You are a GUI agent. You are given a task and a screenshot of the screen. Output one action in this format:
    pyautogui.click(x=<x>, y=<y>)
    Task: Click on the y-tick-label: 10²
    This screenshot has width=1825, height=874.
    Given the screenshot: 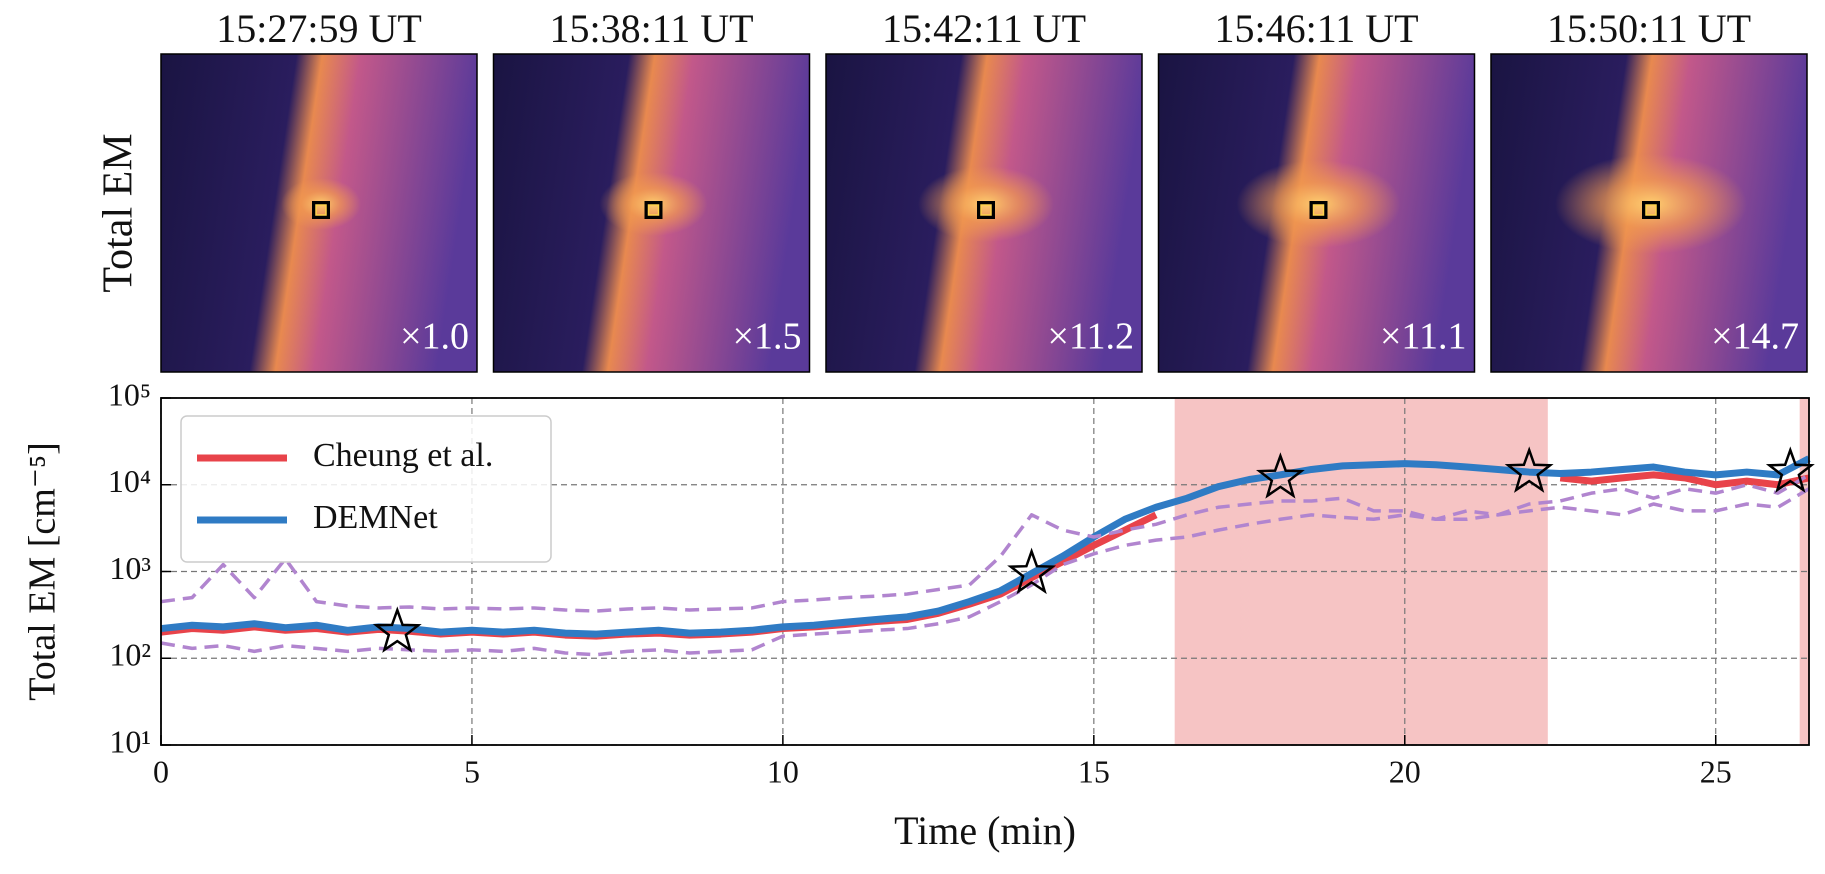 What is the action you would take?
    pyautogui.click(x=130, y=655)
    